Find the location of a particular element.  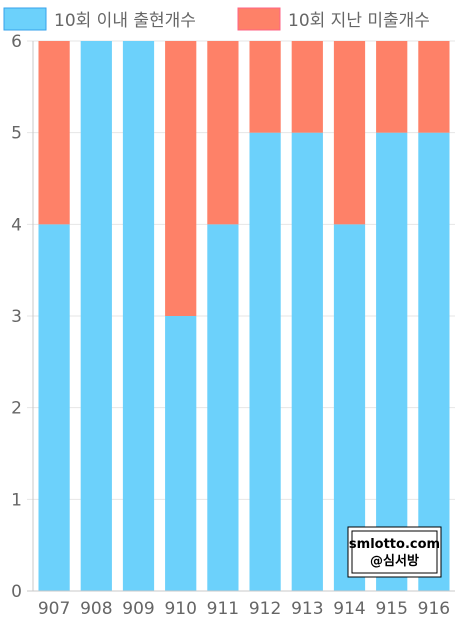

x-tick-labels: 907 908 909 910 911 912 913 914 915 916 is located at coordinates (244, 609).